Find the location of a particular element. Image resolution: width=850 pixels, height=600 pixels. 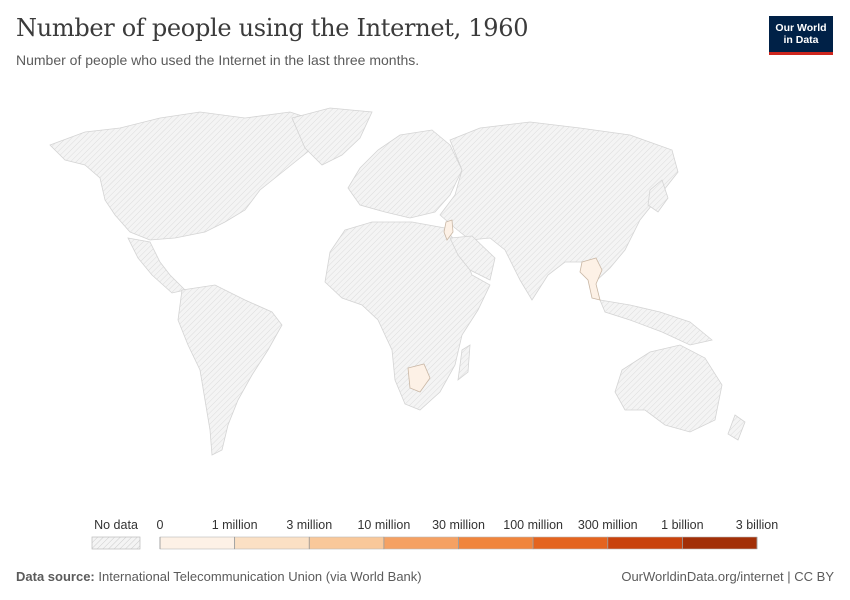

legend-label-5: 100 million is located at coordinates (533, 525).